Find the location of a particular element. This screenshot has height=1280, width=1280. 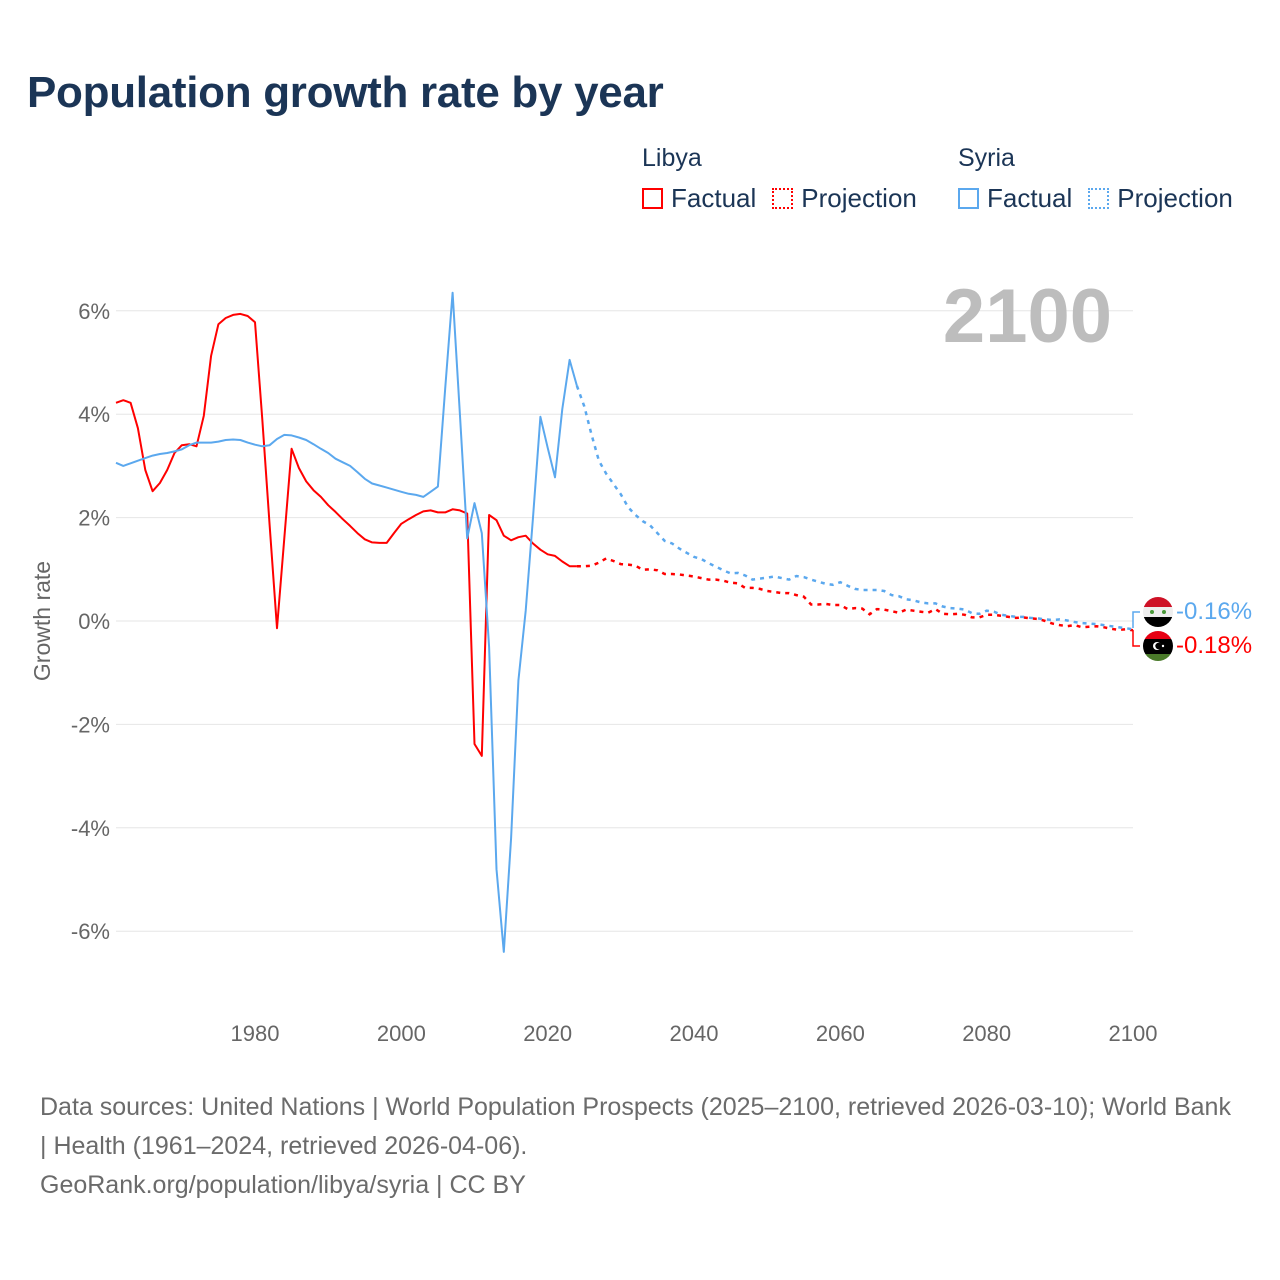

x-tick-label: 2000 is located at coordinates (401, 1033).